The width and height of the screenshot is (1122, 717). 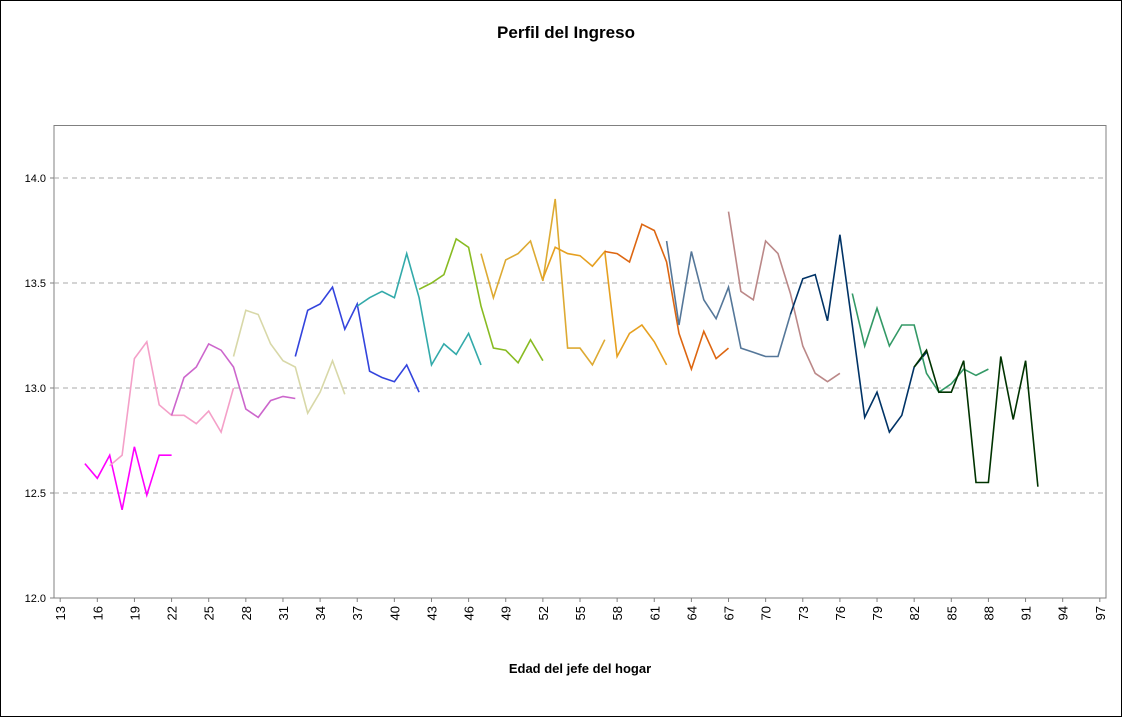 I want to click on x-tick-label: 40, so click(x=394, y=613).